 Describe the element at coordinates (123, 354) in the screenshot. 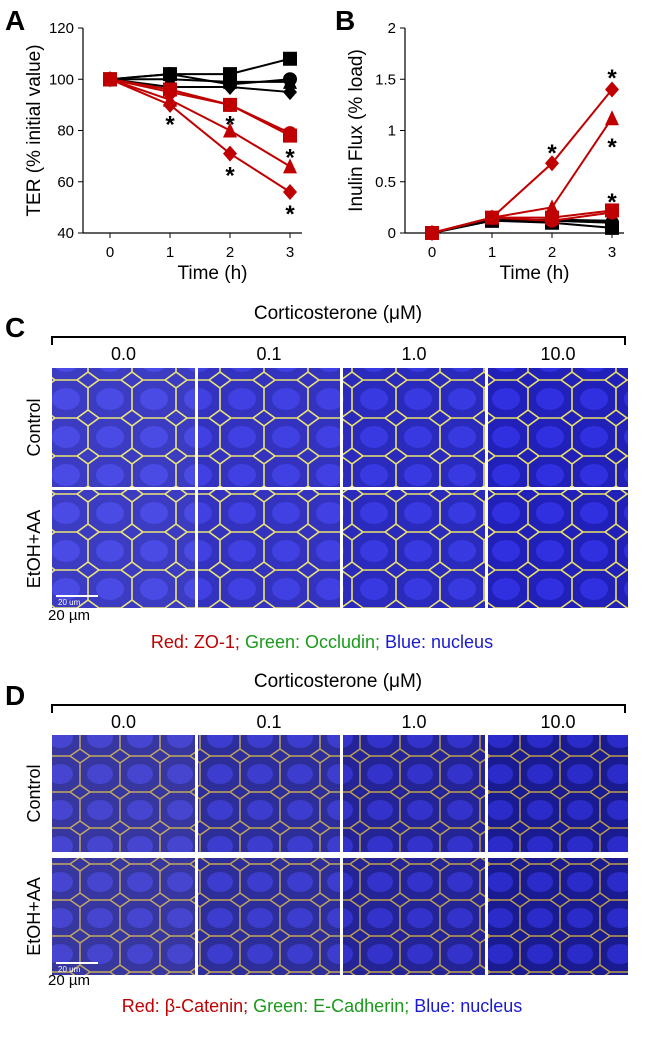

I see `column-label: 0.0` at that location.